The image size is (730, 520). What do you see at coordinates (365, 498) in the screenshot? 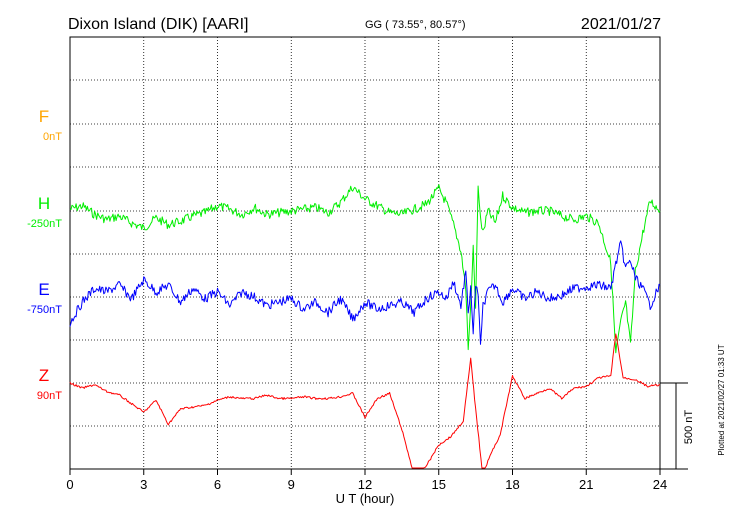
I see `x-axis-label: U T (hour)` at bounding box center [365, 498].